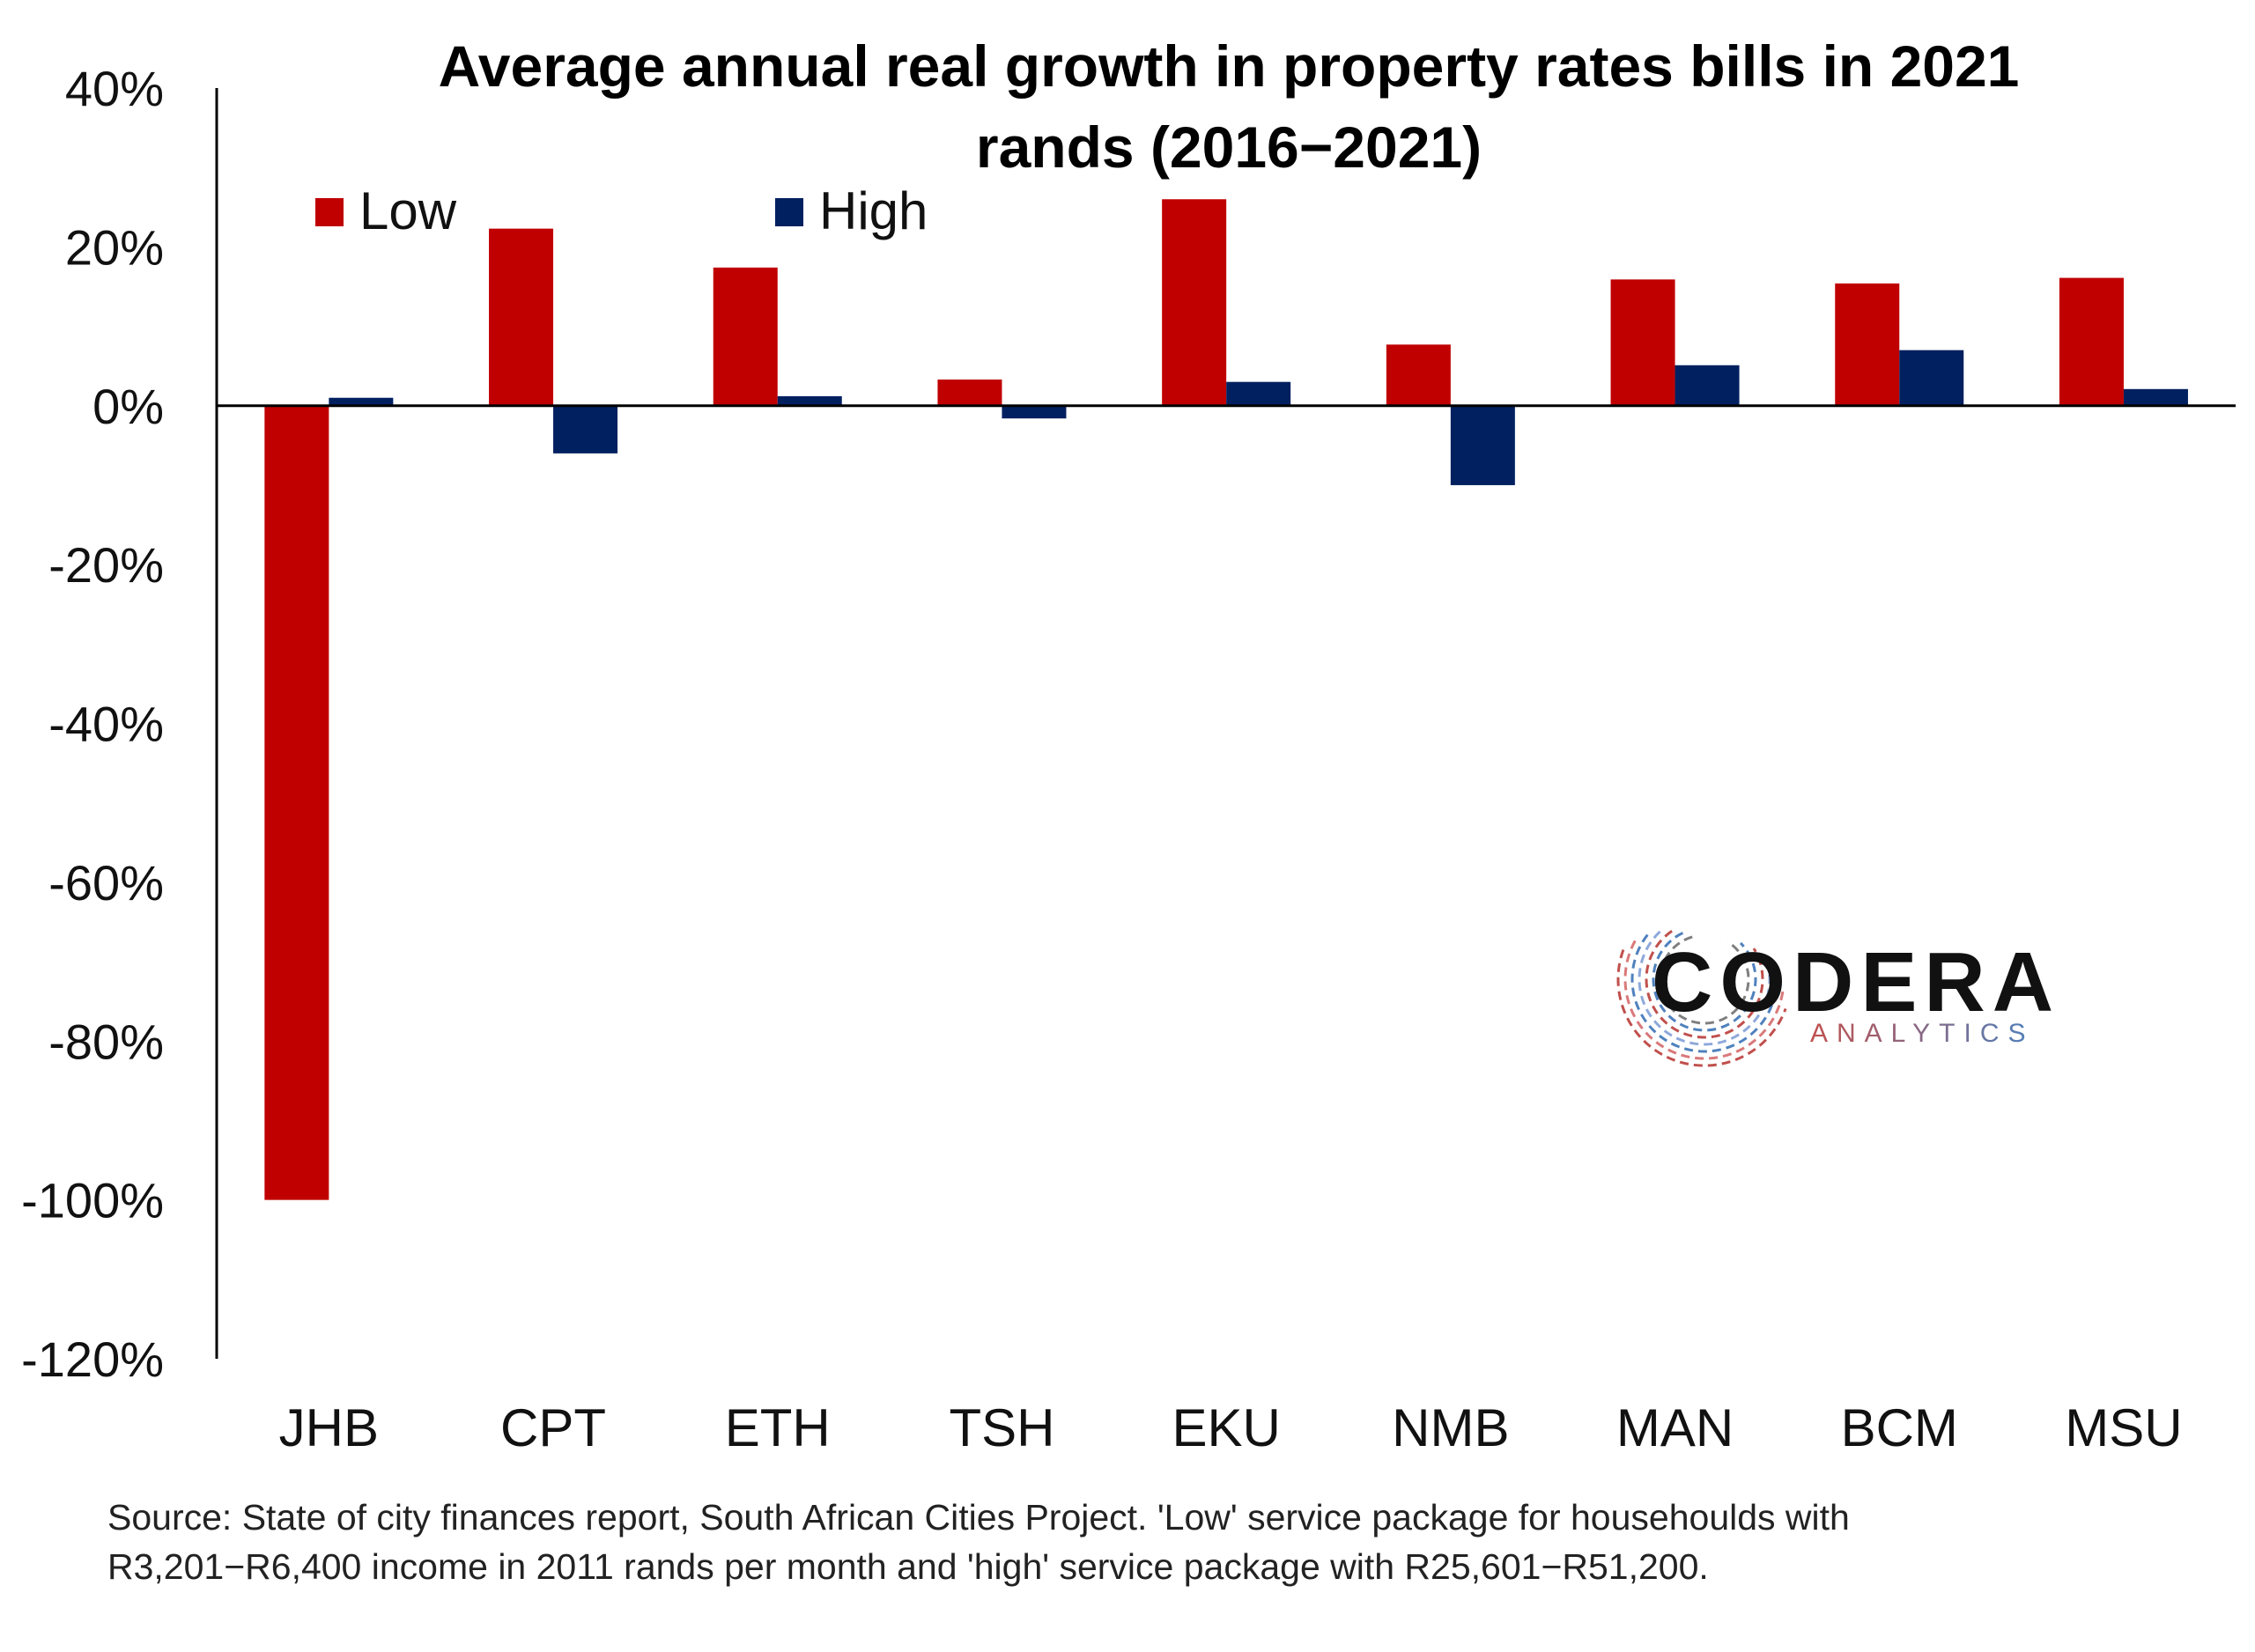  Describe the element at coordinates (1922, 1034) in the screenshot. I see `logo-subtitle: ANALYTICS` at that location.